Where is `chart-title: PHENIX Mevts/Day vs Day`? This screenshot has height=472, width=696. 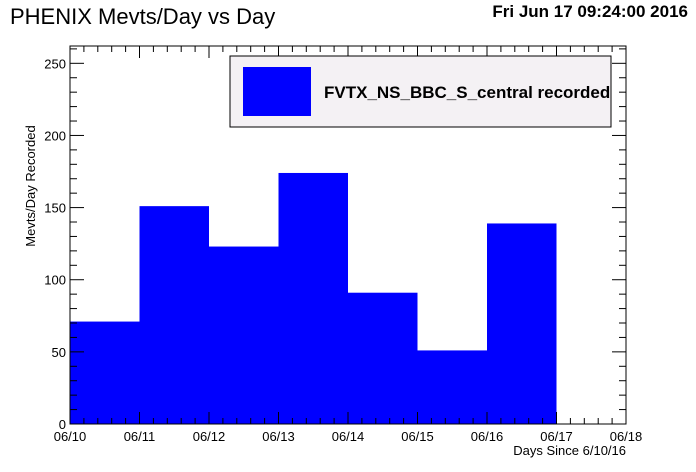
chart-title: PHENIX Mevts/Day vs Day is located at coordinates (143, 16).